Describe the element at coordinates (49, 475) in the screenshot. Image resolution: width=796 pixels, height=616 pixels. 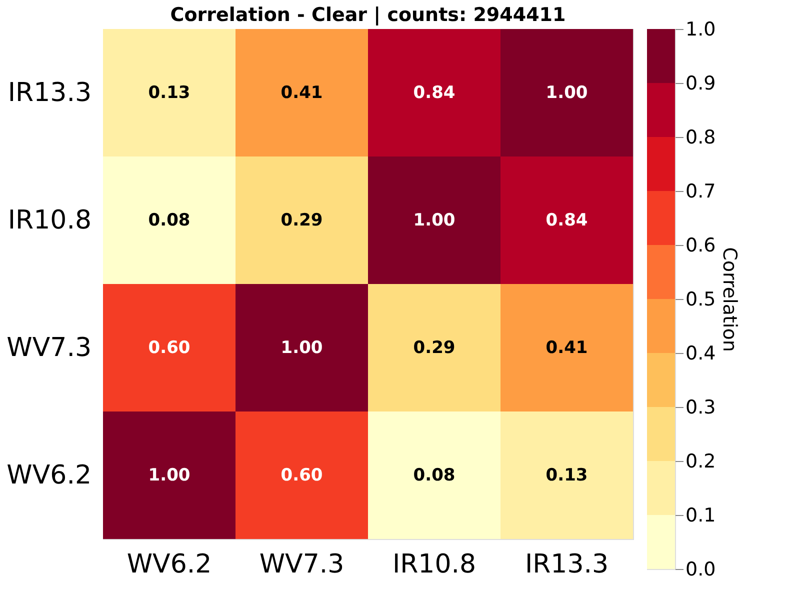
I see `y-tick-label: WV6.2` at that location.